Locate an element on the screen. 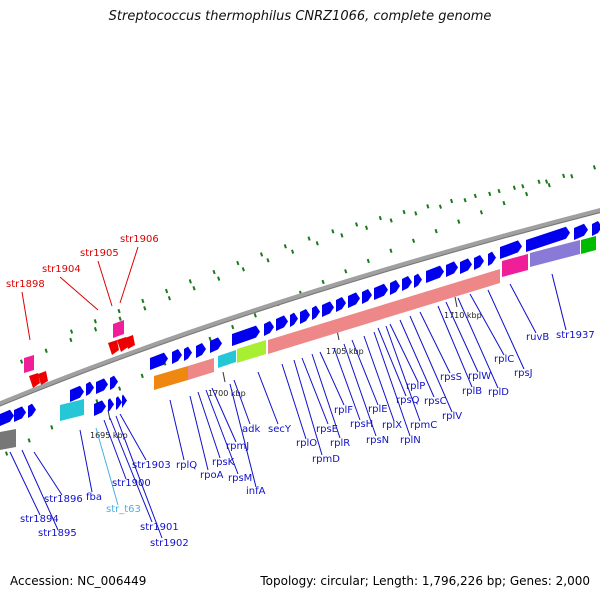  gene-label-ruvb: ruvB is located at coordinates (537, 337).